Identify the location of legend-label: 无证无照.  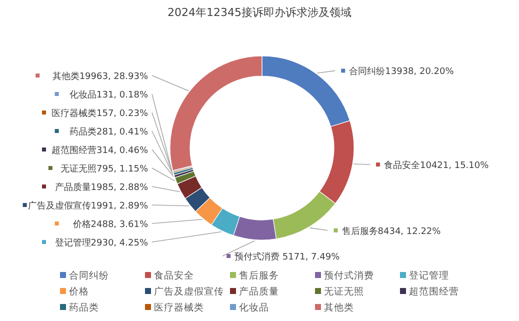
(344, 292).